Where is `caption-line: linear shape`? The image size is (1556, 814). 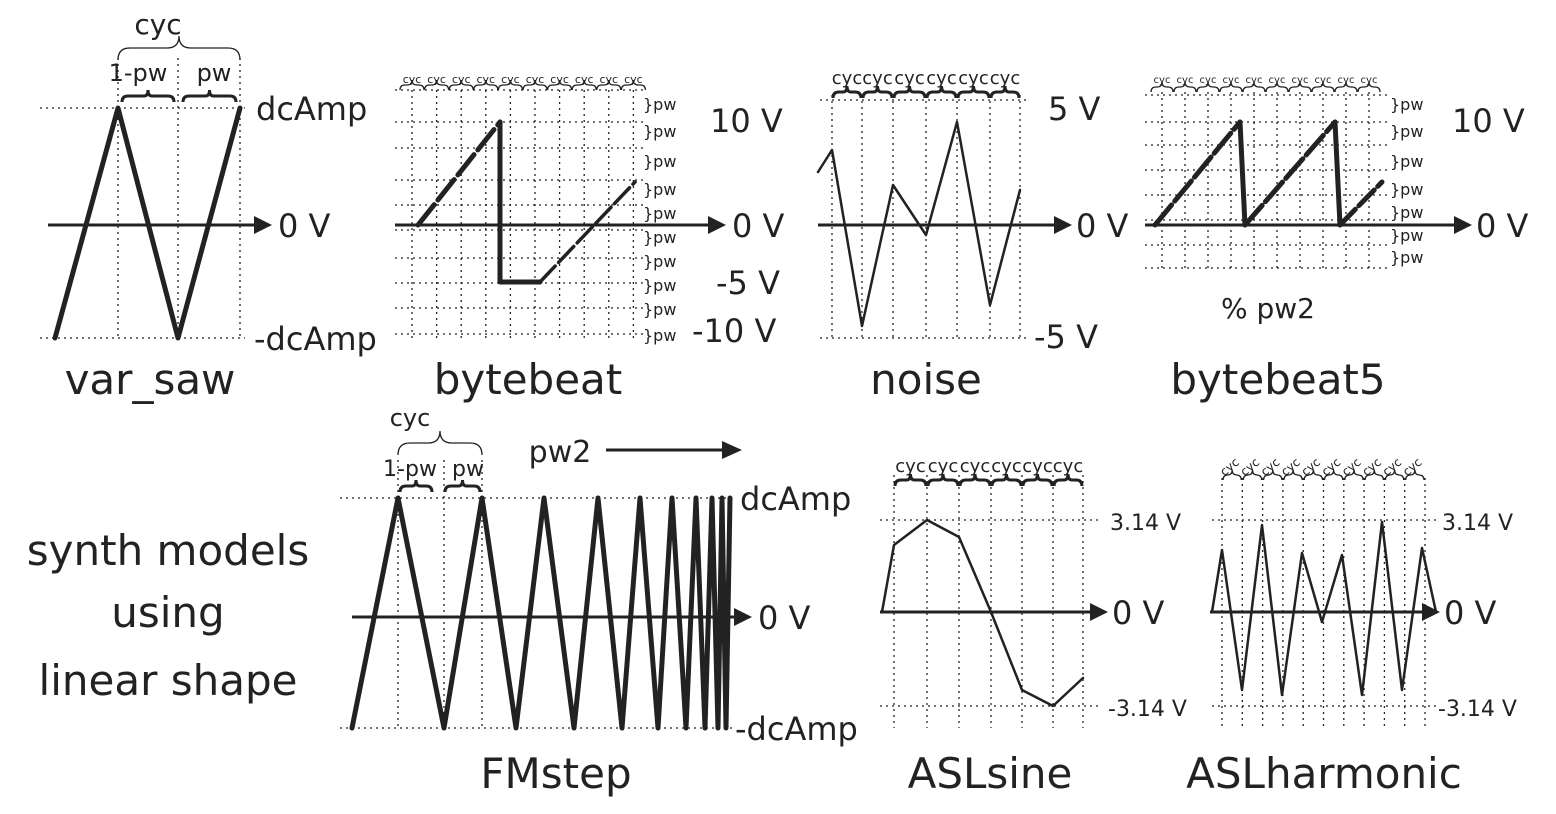
caption-line: linear shape is located at coordinates (168, 680).